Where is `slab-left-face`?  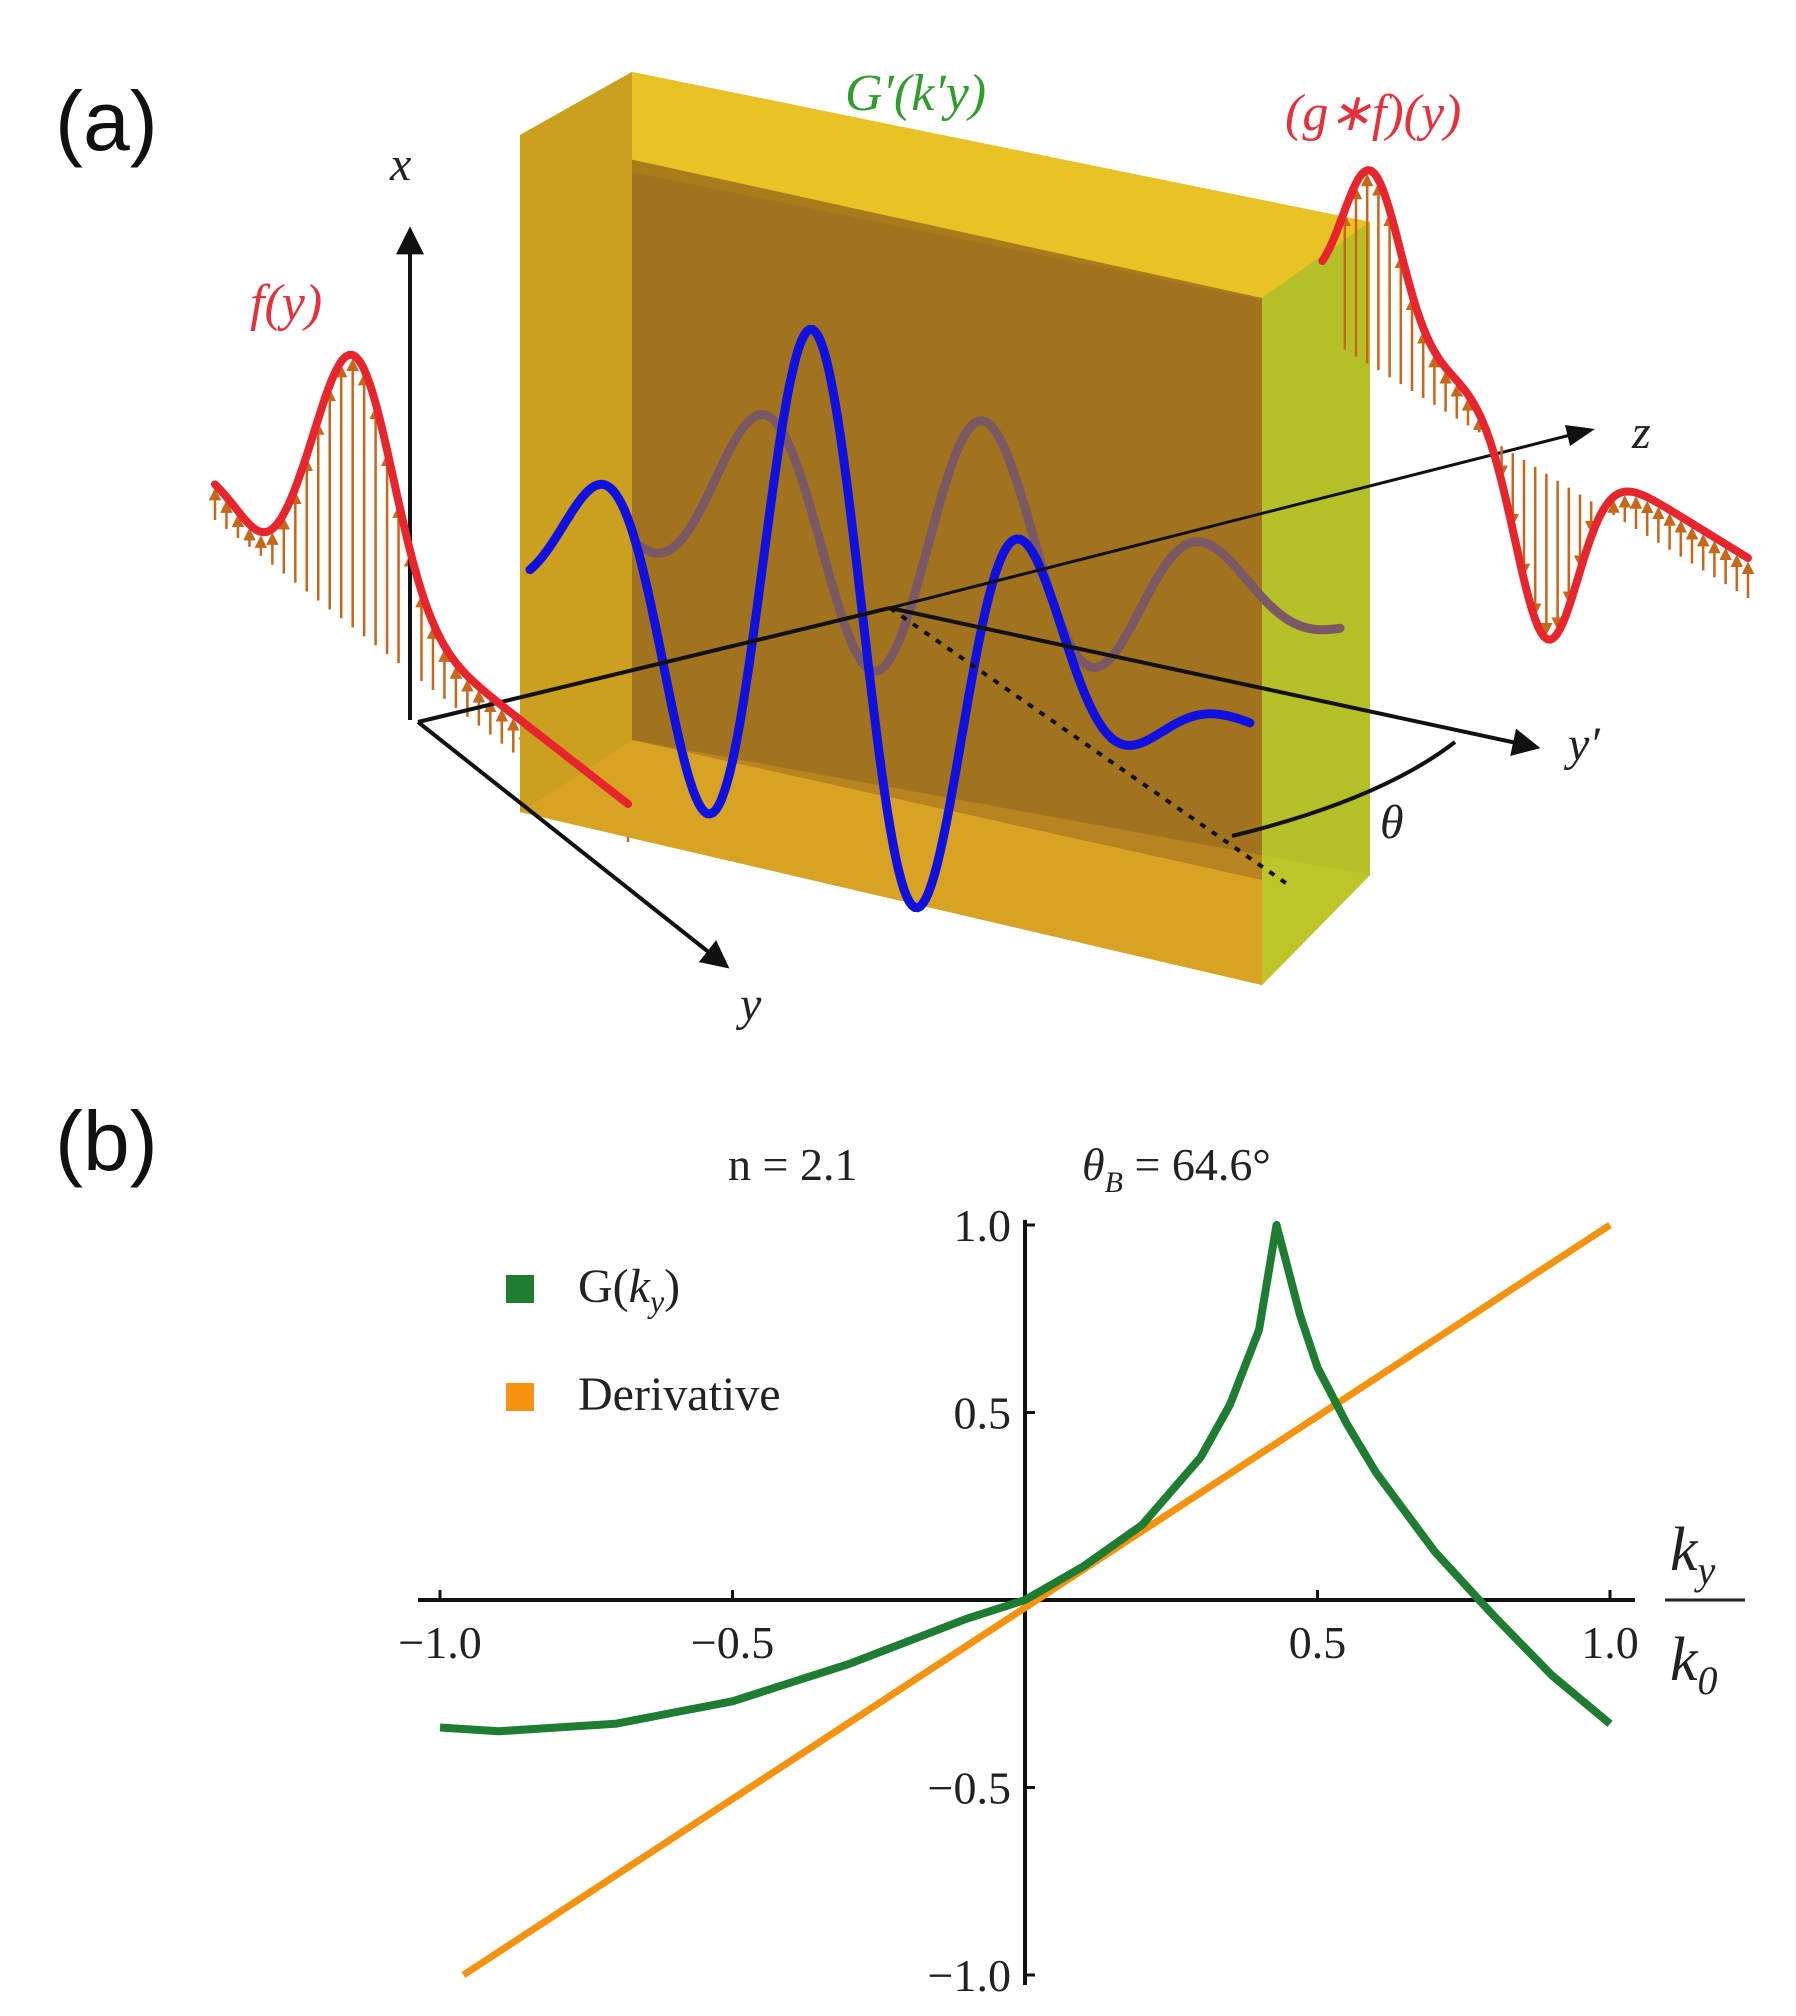 slab-left-face is located at coordinates (576, 442).